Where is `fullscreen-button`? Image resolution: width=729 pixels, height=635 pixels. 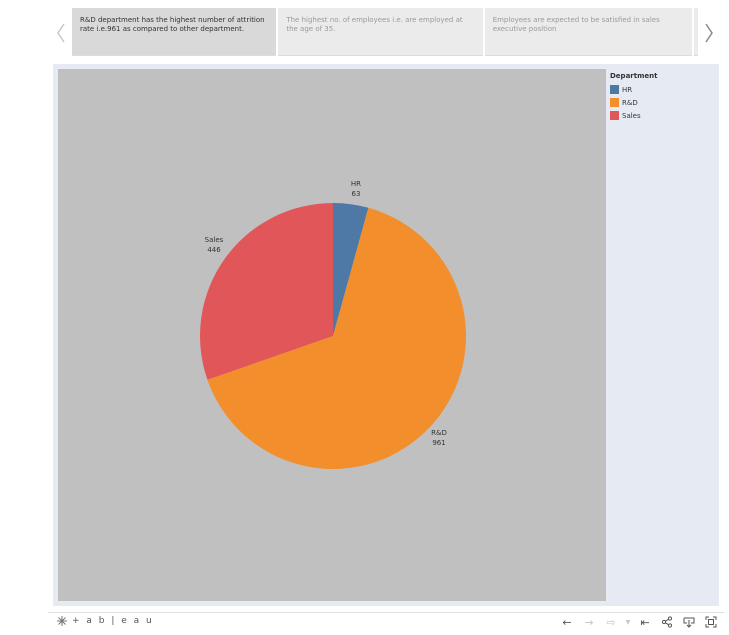
fullscreen-button is located at coordinates (711, 622).